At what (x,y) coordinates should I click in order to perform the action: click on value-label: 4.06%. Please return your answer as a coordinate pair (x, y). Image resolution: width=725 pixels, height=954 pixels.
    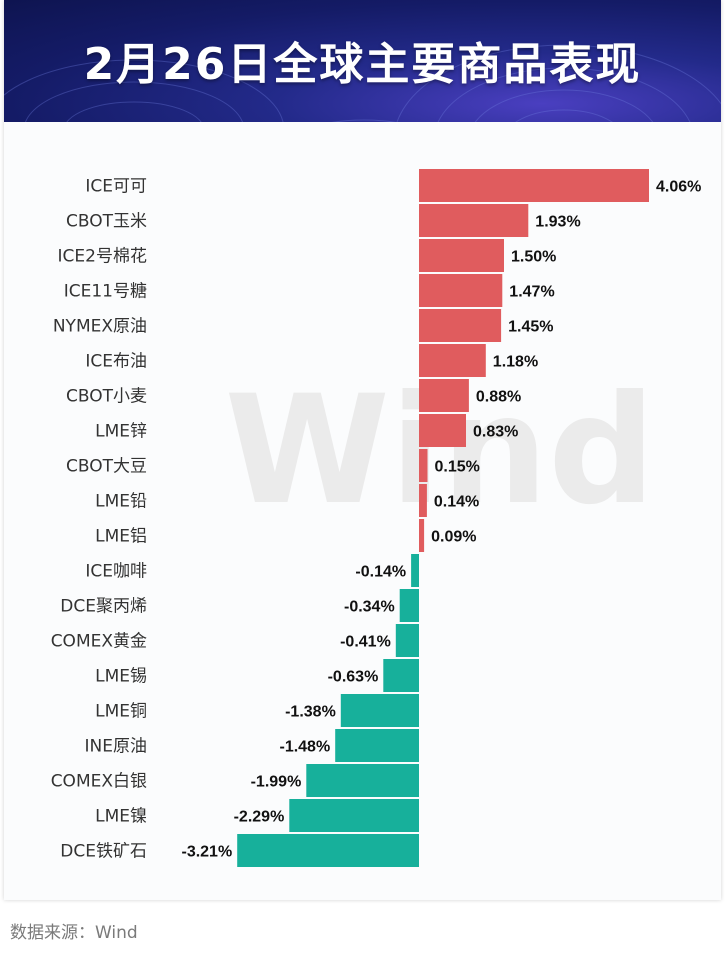
    Looking at the image, I should click on (678, 187).